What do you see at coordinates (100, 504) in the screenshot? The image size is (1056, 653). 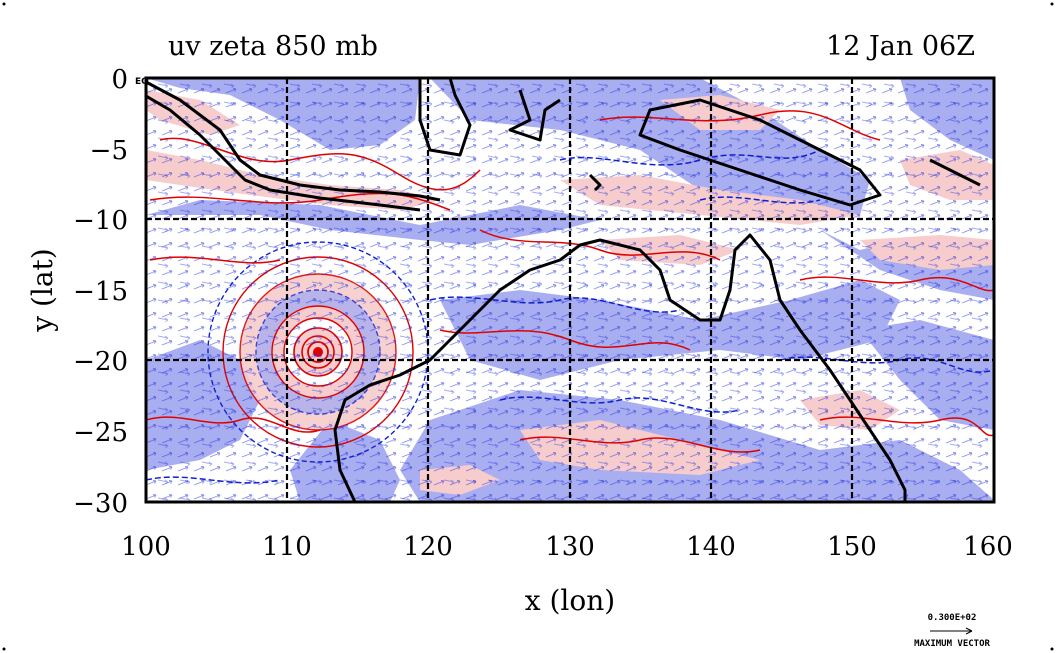 I see `y-tick-label: −30` at bounding box center [100, 504].